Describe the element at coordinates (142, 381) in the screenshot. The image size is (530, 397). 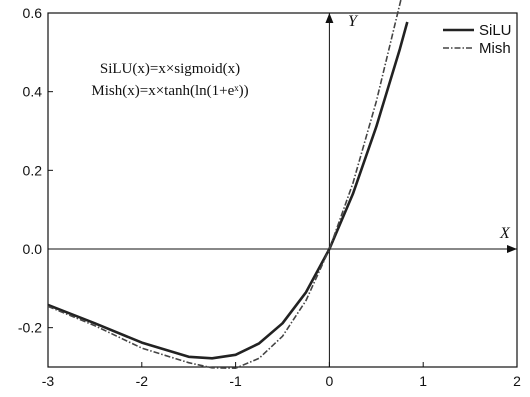
I see `x-tick-label: -2` at that location.